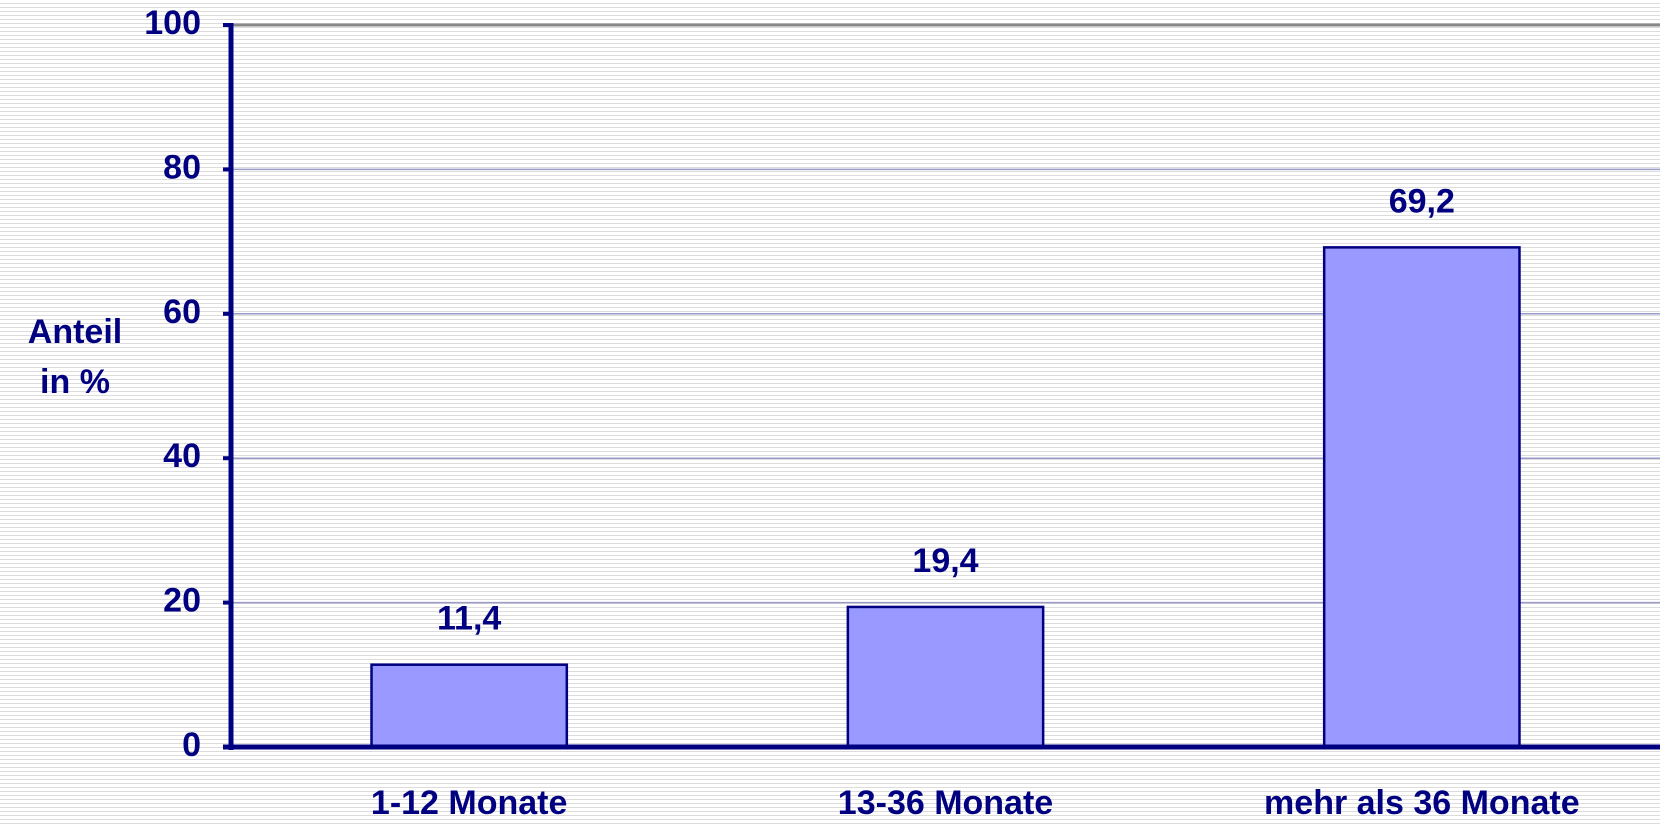 Image resolution: width=1660 pixels, height=826 pixels. I want to click on y-tick-label: 0, so click(191, 745).